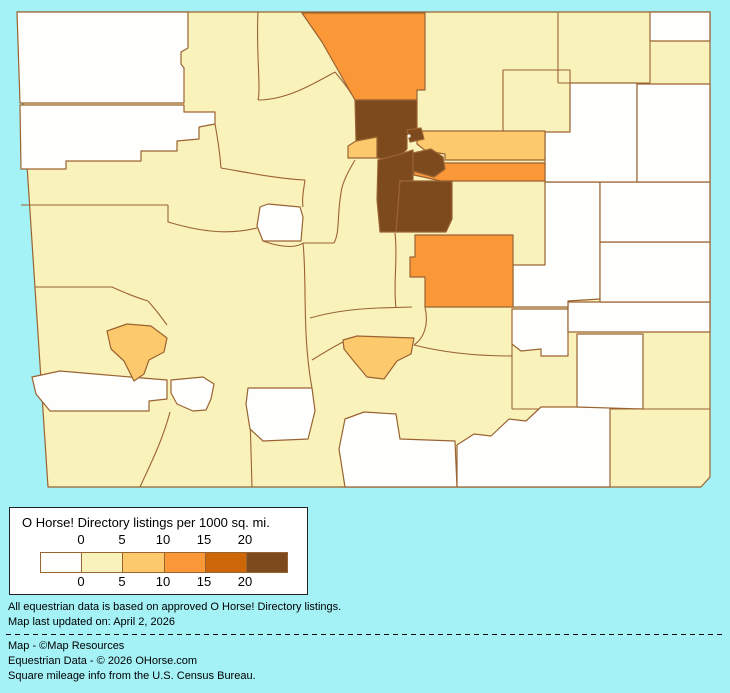 The width and height of the screenshot is (730, 693). What do you see at coordinates (81, 581) in the screenshot?
I see `legend-bottom-label-0: 0` at bounding box center [81, 581].